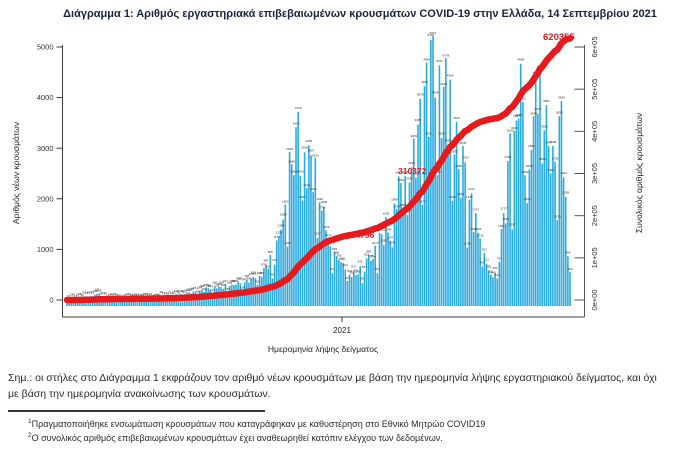  Describe the element at coordinates (544, 126) in the screenshot. I see `svg-text: 3353` at that location.